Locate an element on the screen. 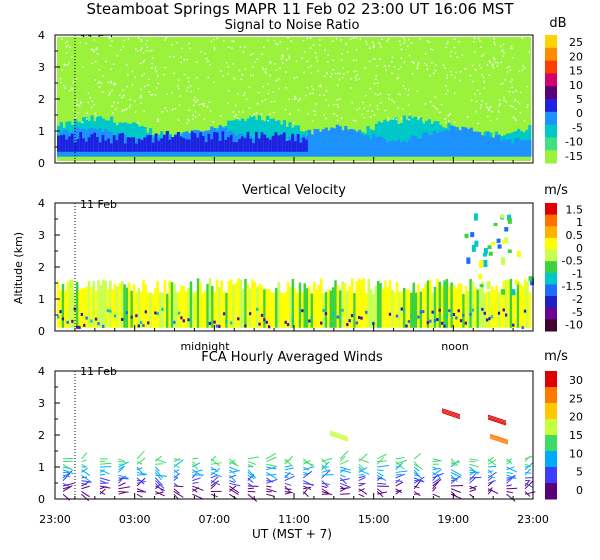 The width and height of the screenshot is (600, 560). winds-units: m/s is located at coordinates (556, 356).